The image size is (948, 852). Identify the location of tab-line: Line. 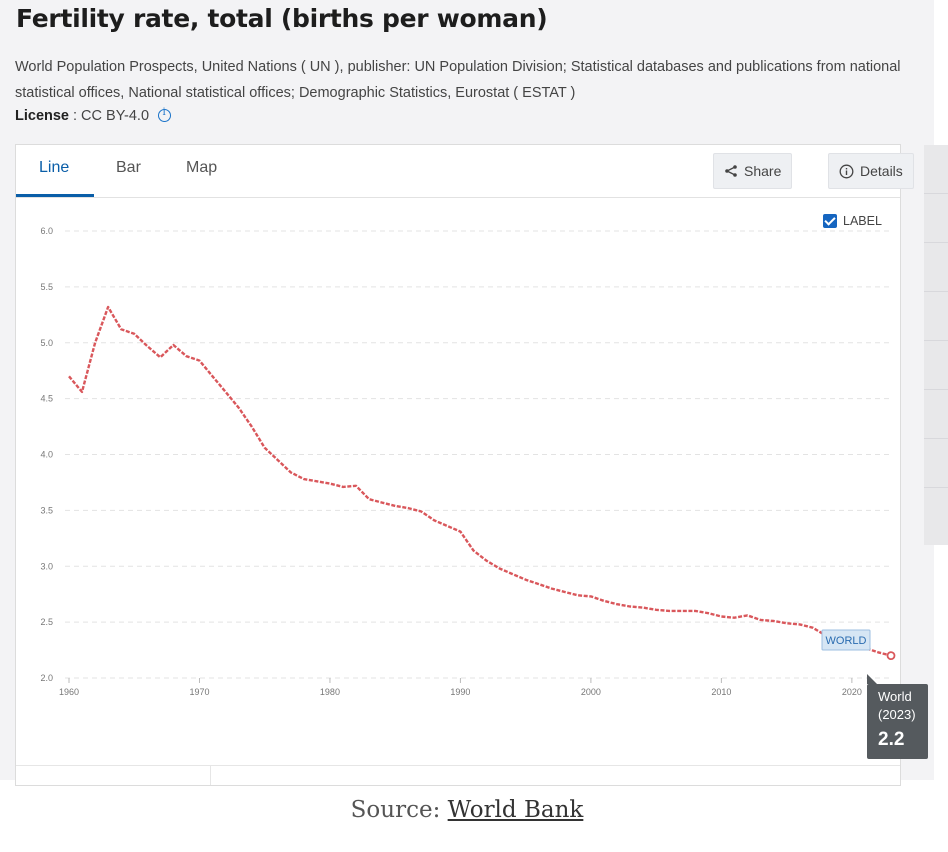
(54, 167).